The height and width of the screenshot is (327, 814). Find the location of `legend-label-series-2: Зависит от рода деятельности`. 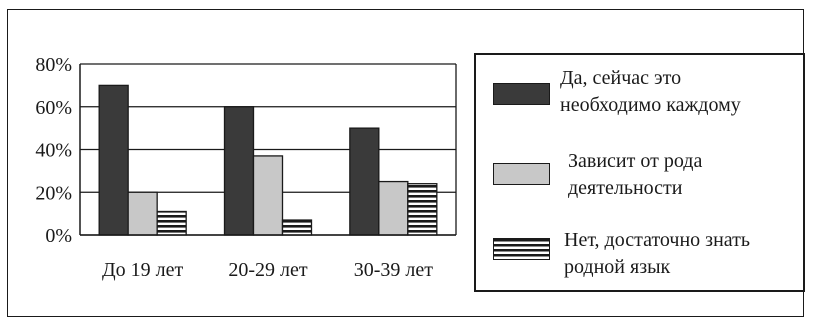

legend-label-series-2: Зависит от рода деятельности is located at coordinates (635, 174).